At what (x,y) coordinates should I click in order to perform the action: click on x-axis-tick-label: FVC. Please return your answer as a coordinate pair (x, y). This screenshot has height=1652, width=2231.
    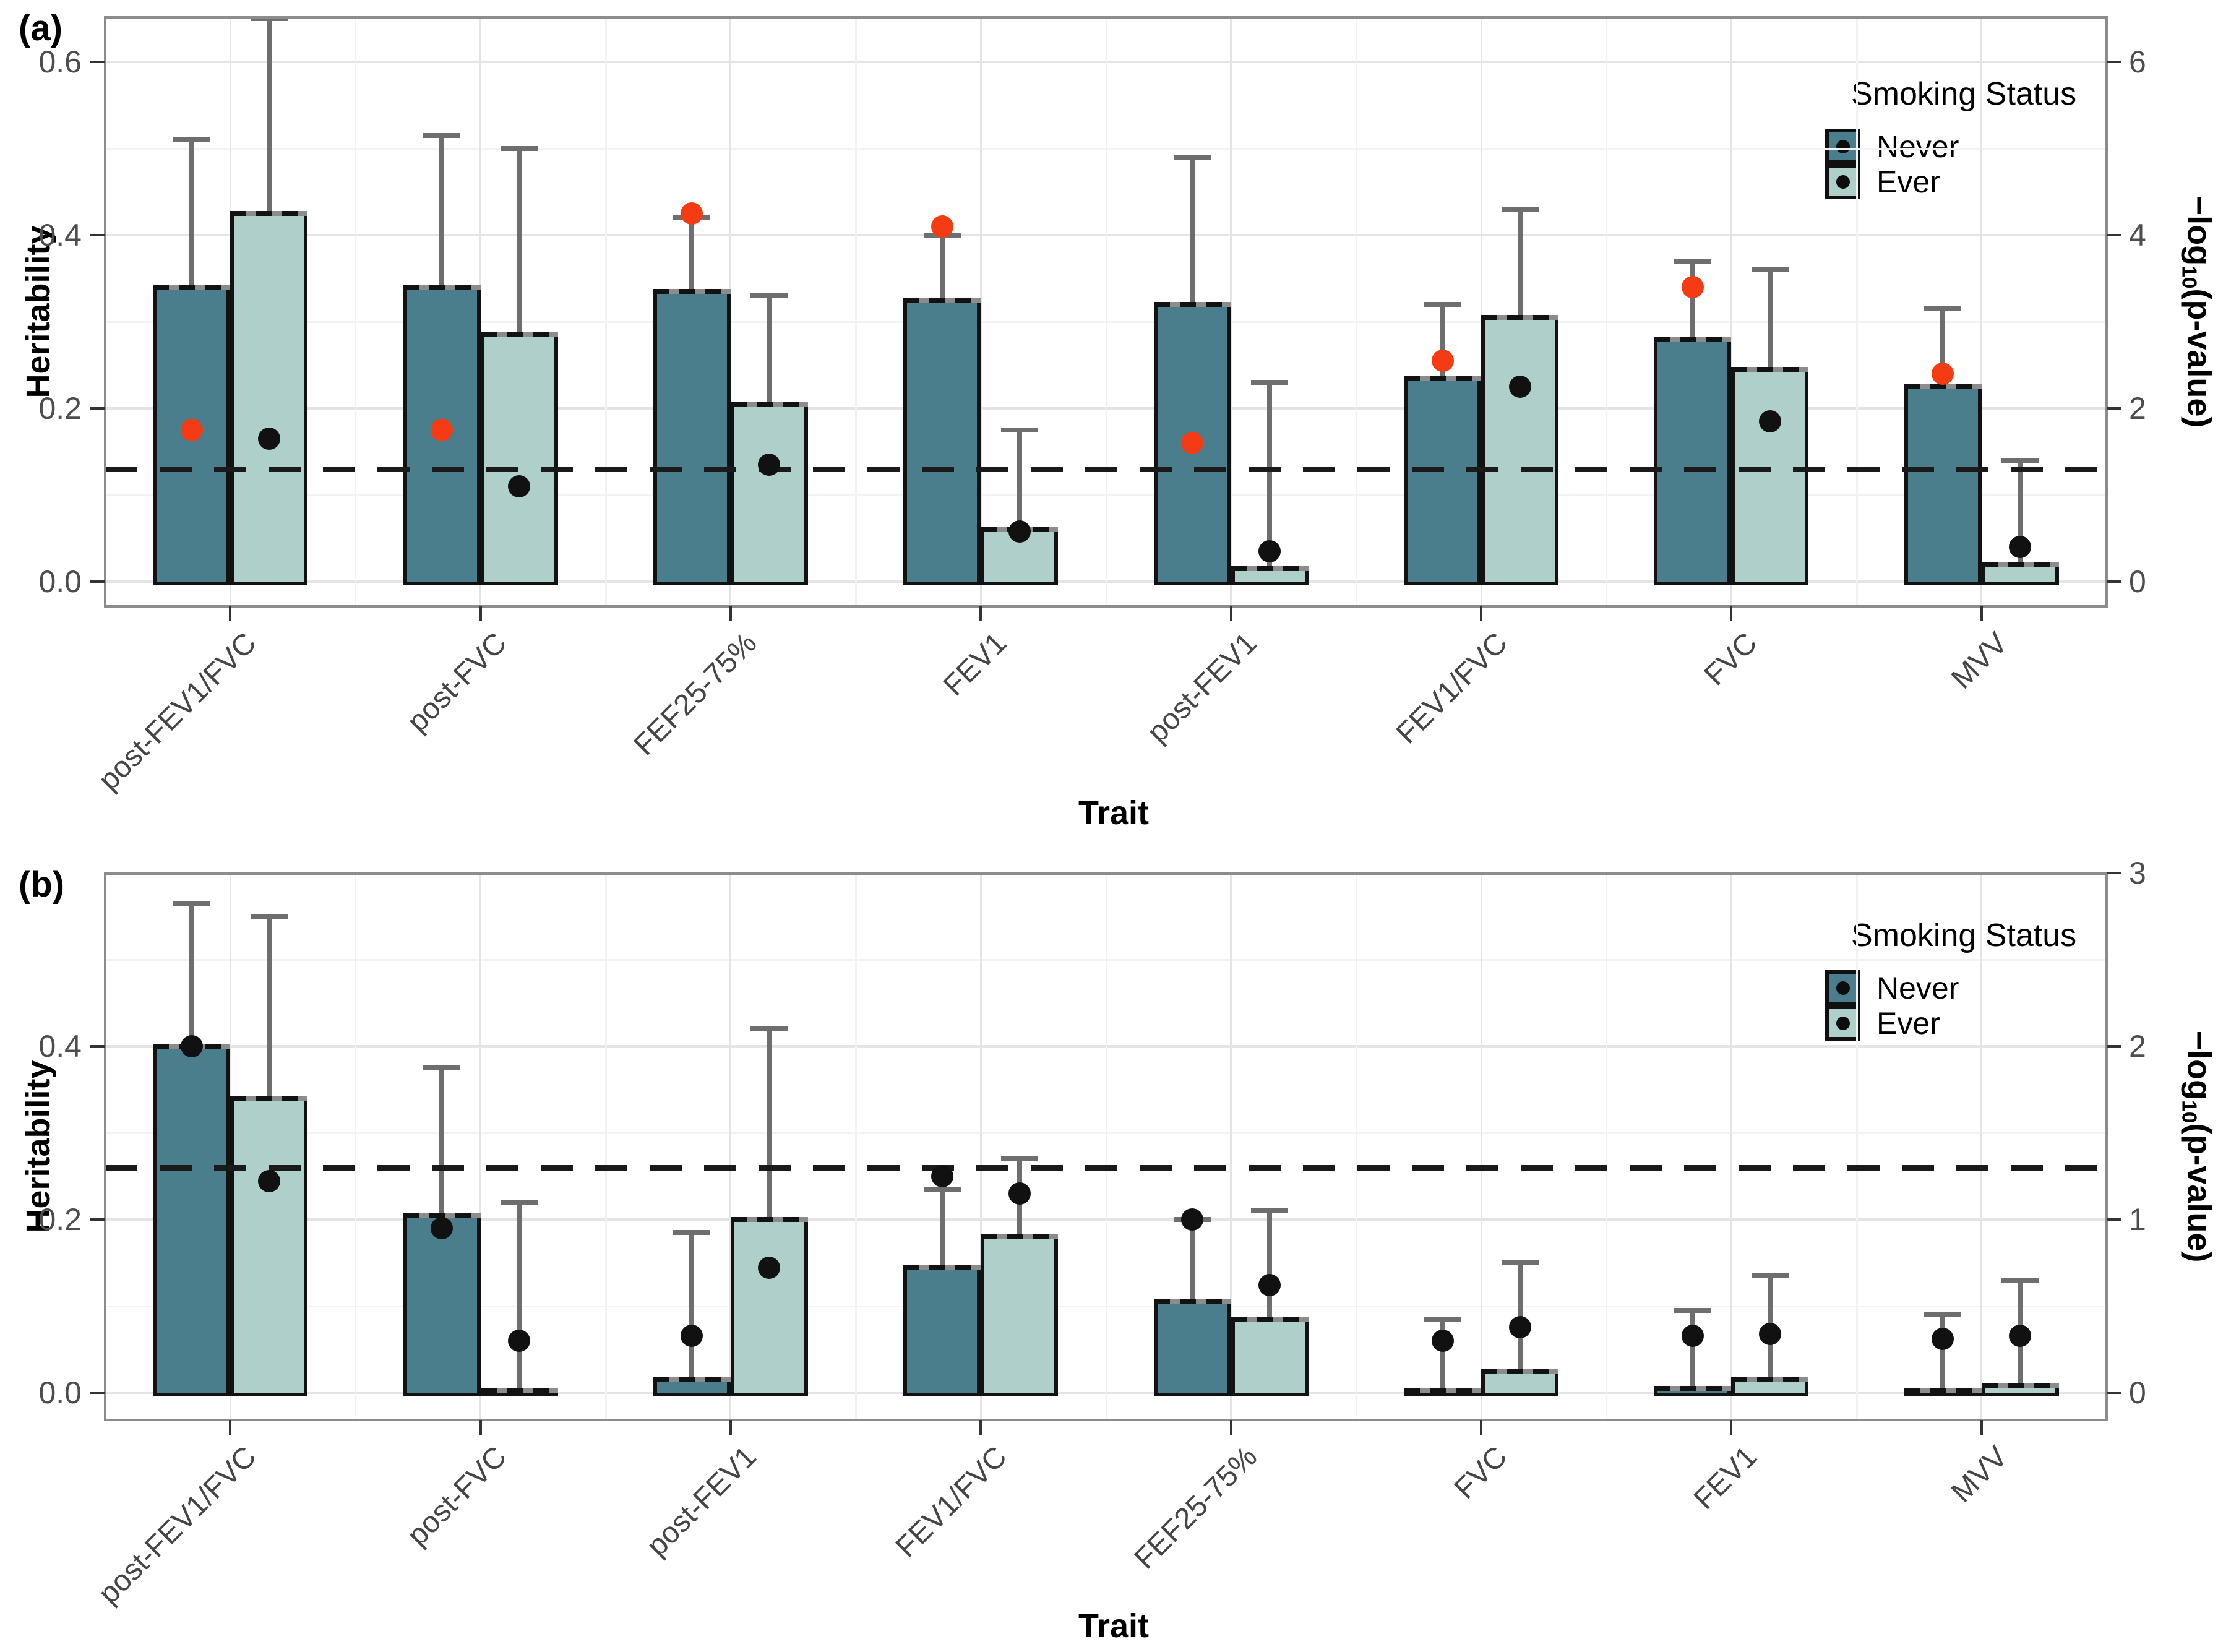
    Looking at the image, I should click on (1481, 1473).